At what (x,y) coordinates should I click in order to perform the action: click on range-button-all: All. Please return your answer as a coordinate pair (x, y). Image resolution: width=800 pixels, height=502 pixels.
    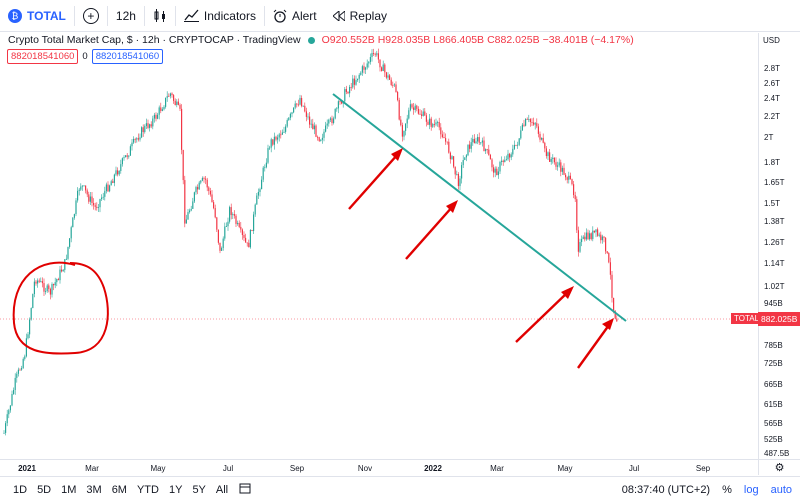
    Looking at the image, I should click on (222, 489).